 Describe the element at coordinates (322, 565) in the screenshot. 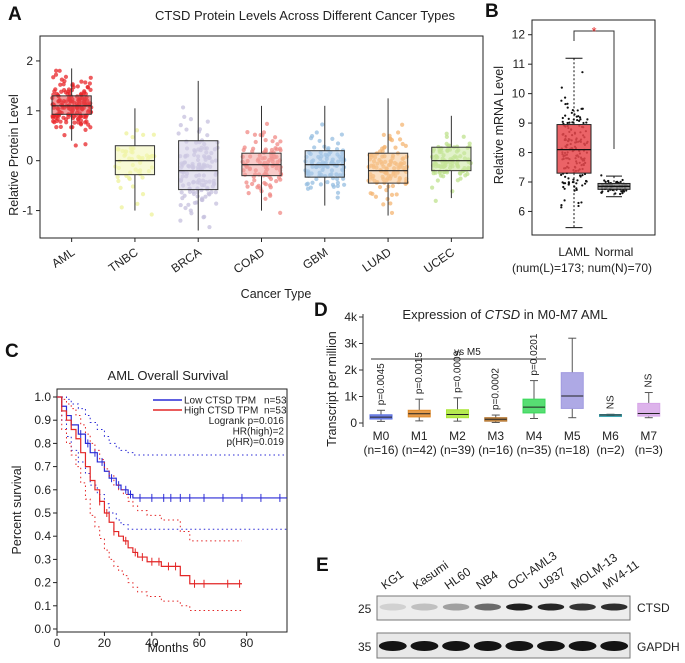

I see `panel-letter-e: E` at that location.